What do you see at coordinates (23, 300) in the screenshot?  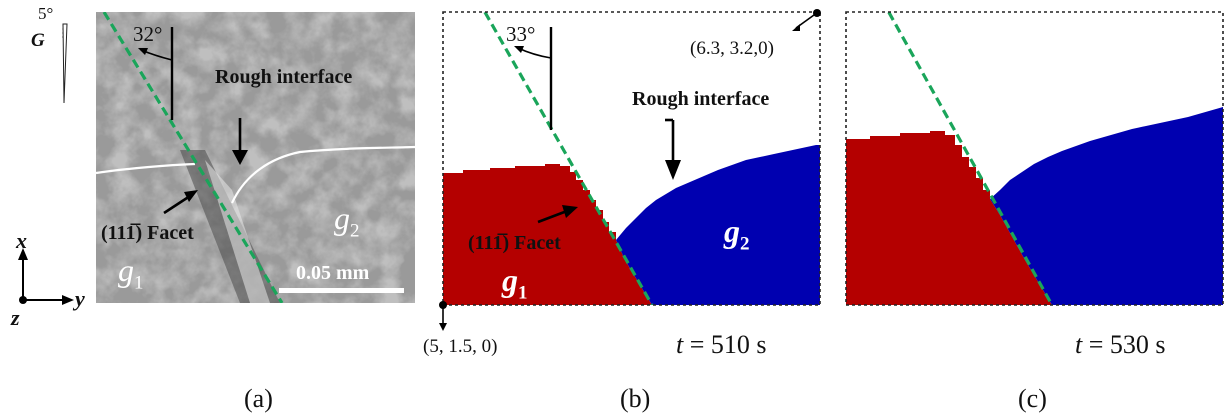 I see `z-axis-dot` at bounding box center [23, 300].